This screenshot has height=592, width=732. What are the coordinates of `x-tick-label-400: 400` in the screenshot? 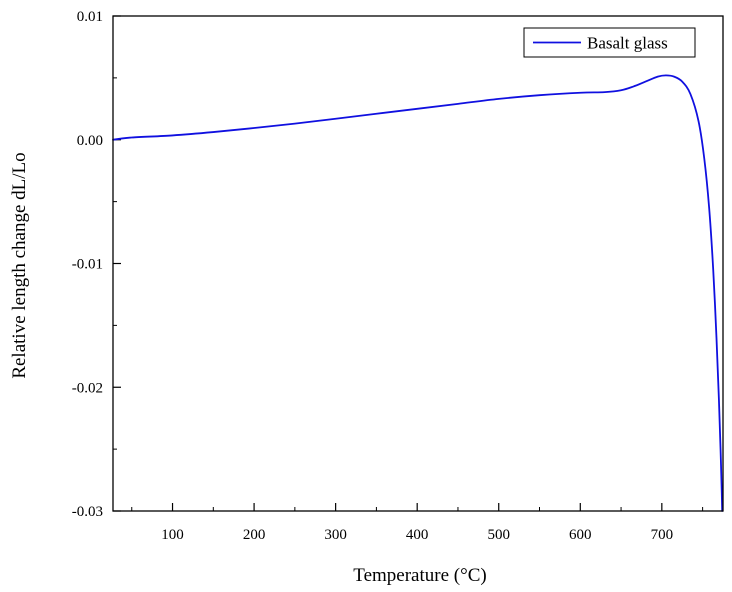 It's located at (417, 535).